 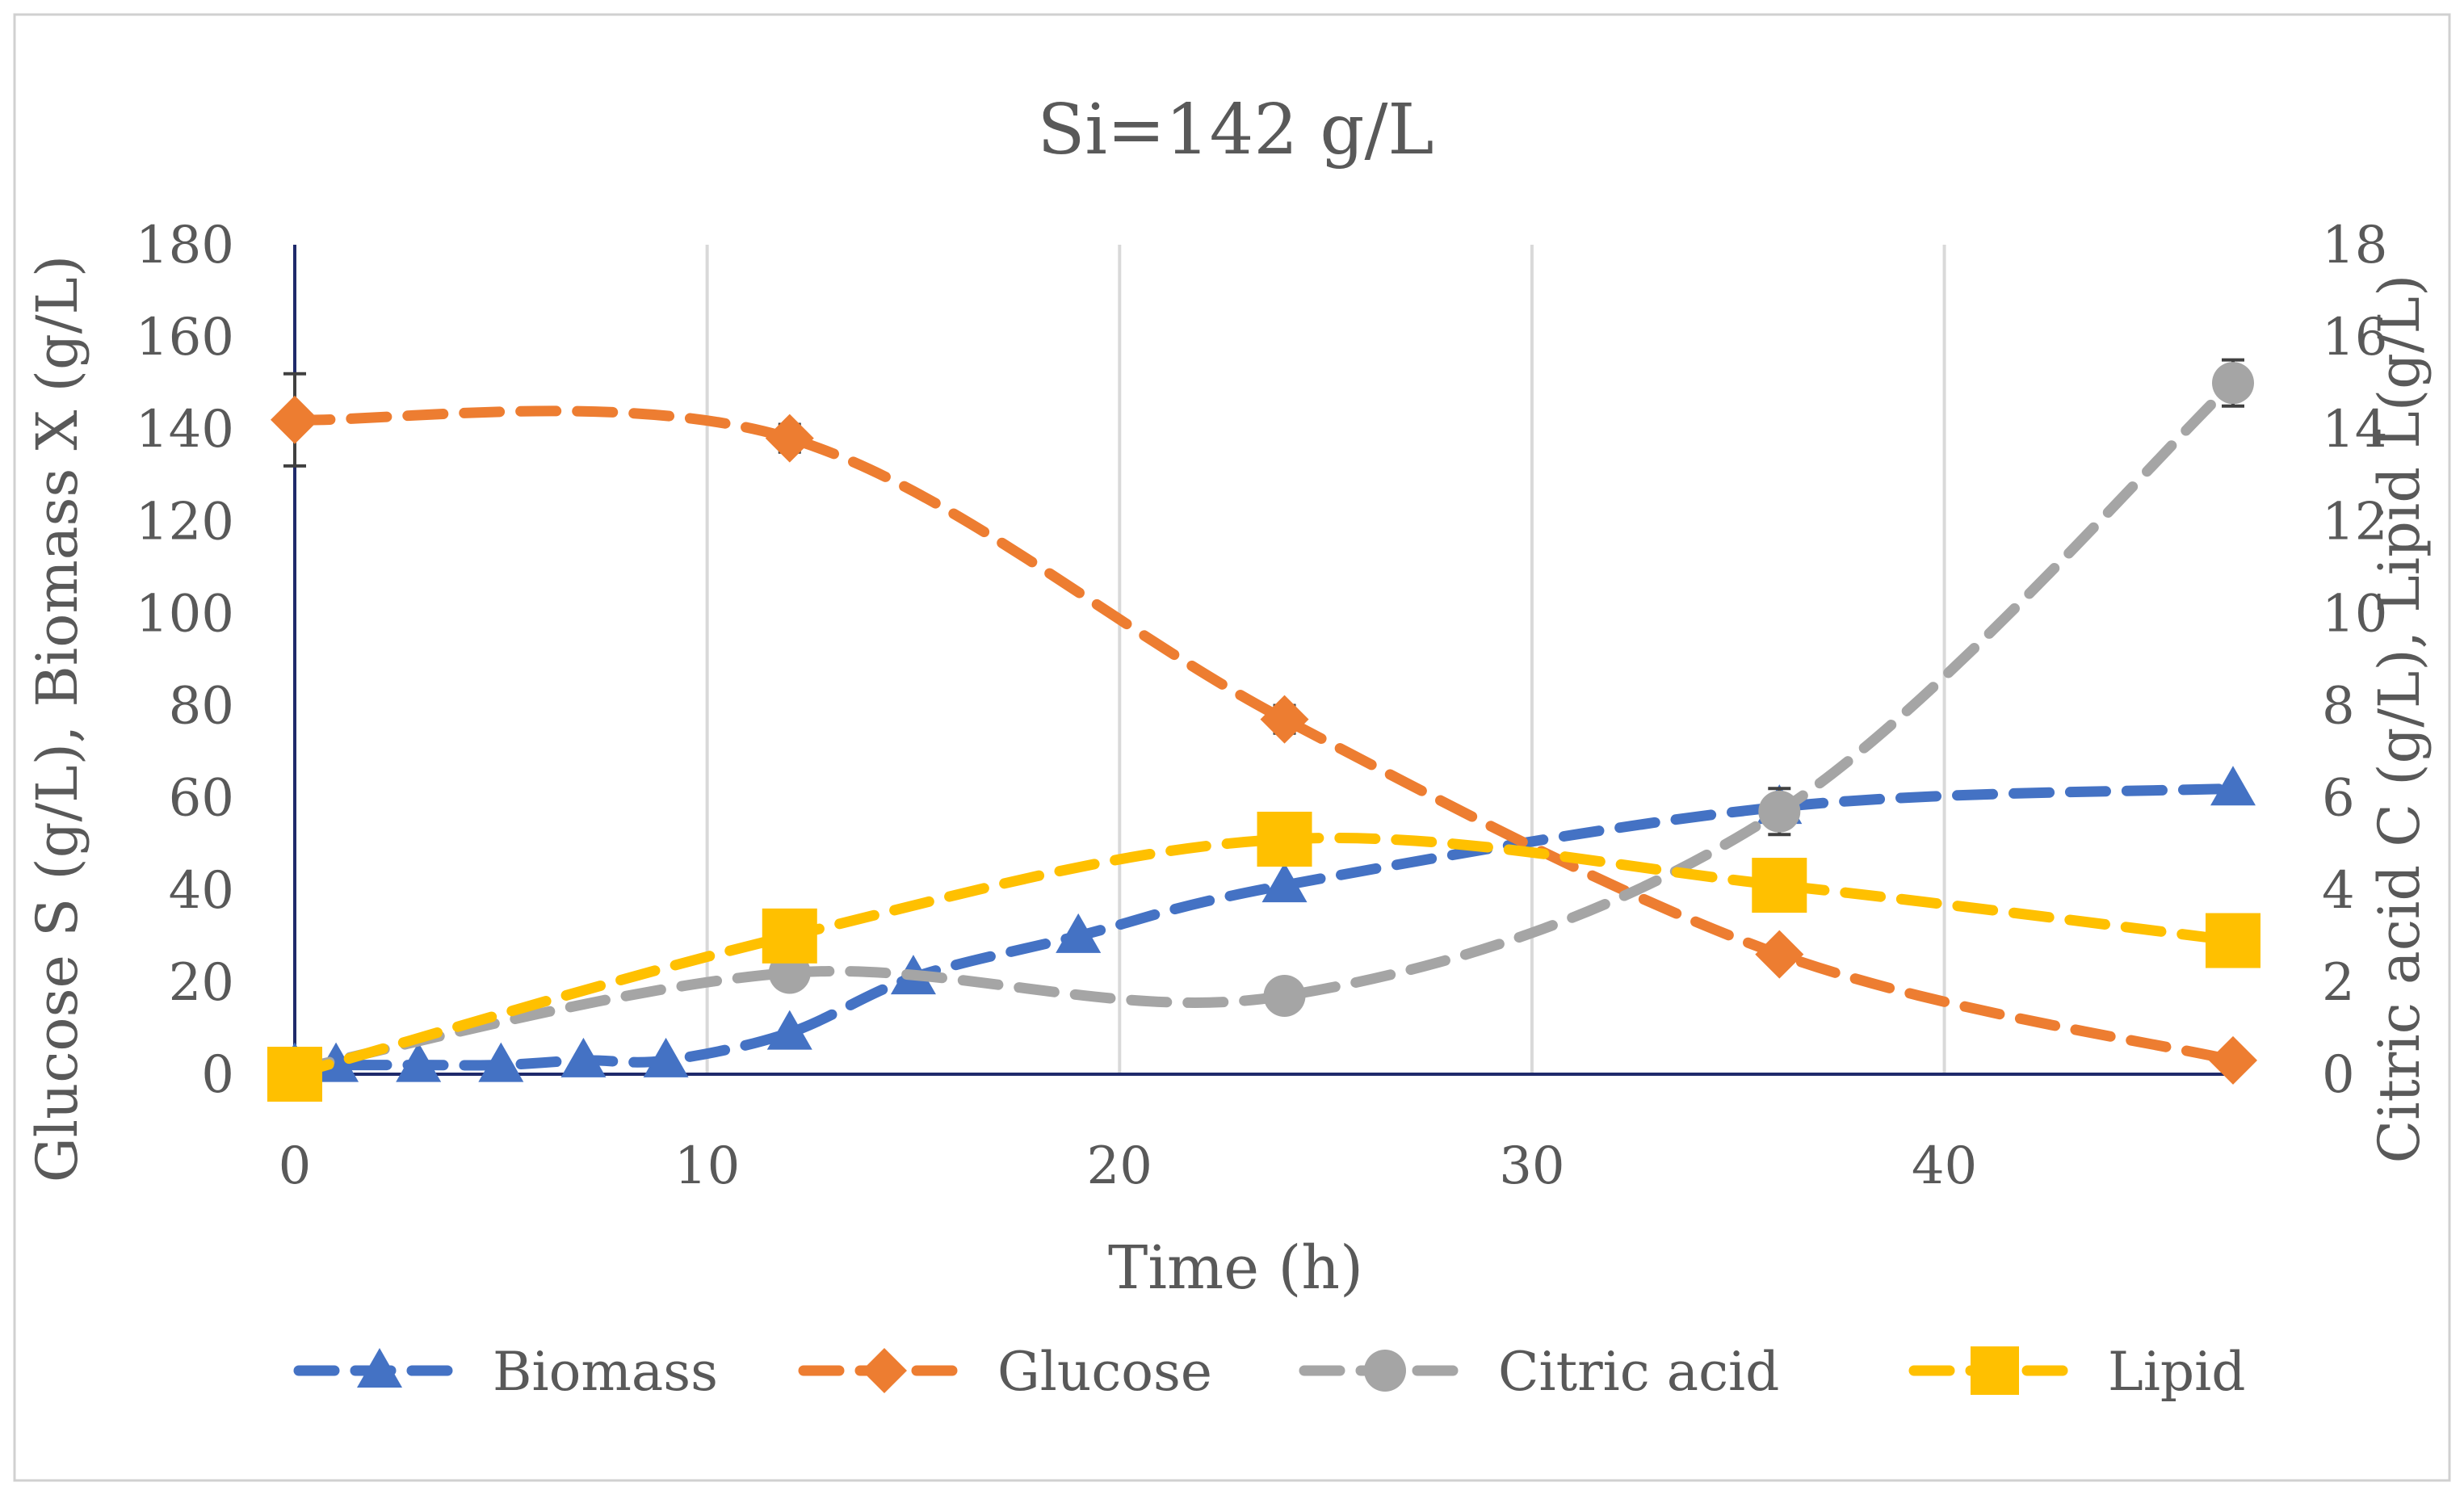 What do you see at coordinates (1945, 1166) in the screenshot?
I see `x-tick-label: 40` at bounding box center [1945, 1166].